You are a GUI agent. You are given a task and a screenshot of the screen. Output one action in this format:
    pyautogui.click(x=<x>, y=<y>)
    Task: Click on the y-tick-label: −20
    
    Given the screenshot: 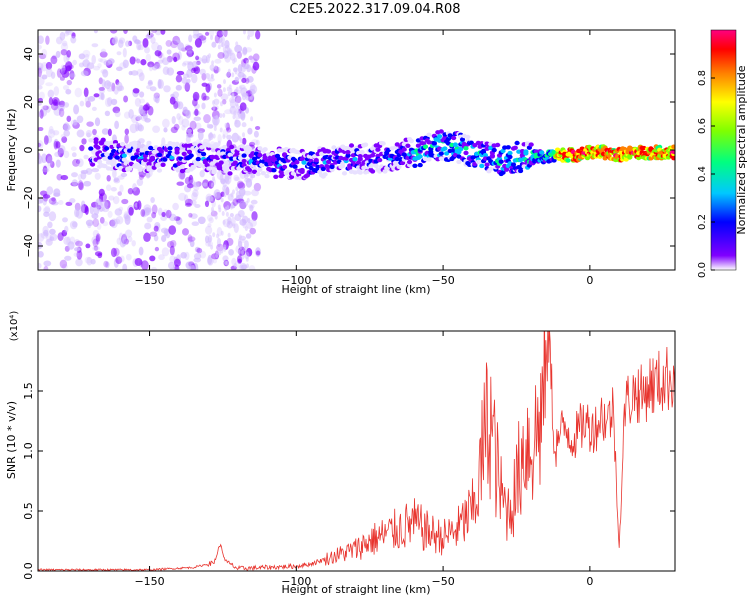 What is the action you would take?
    pyautogui.click(x=28, y=197)
    